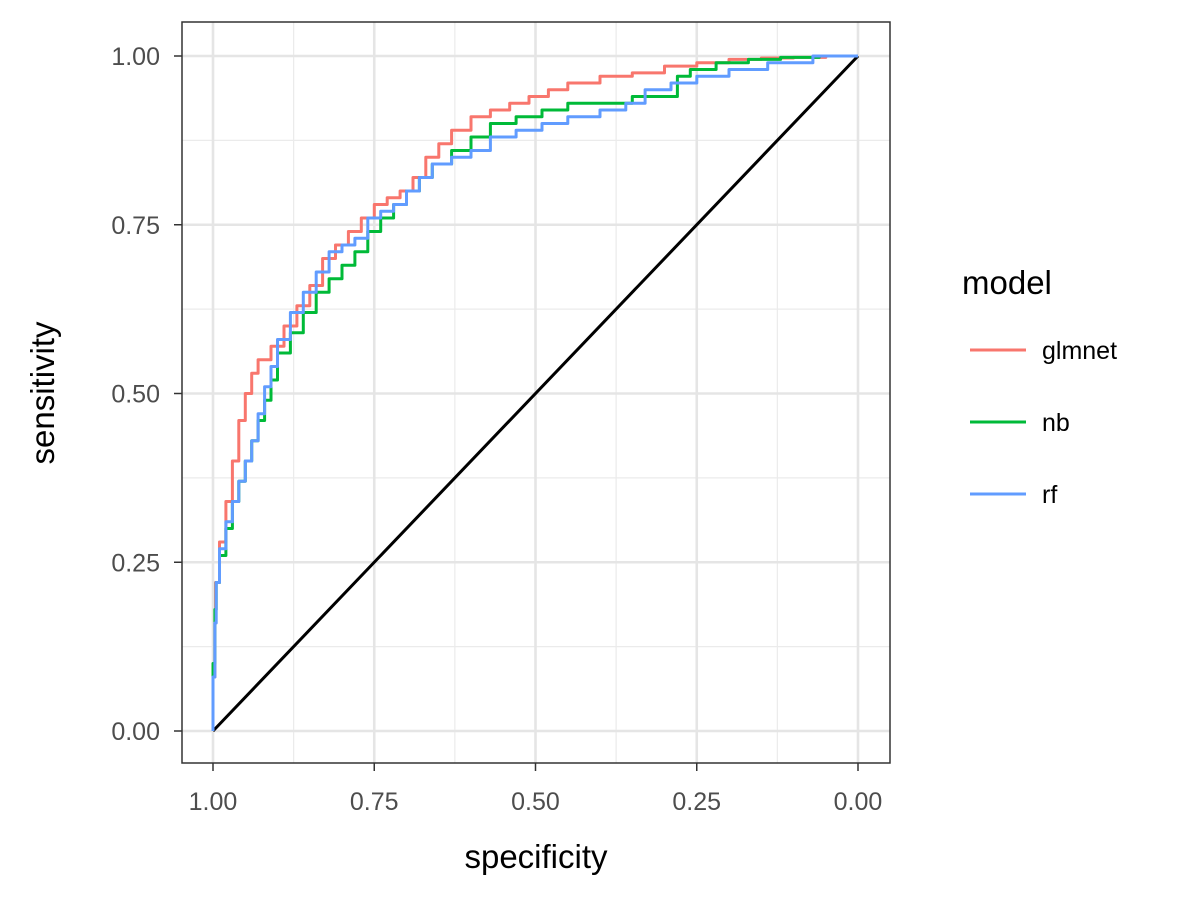 Image resolution: width=1200 pixels, height=900 pixels. What do you see at coordinates (536, 856) in the screenshot?
I see `x-axis-title: specificity` at bounding box center [536, 856].